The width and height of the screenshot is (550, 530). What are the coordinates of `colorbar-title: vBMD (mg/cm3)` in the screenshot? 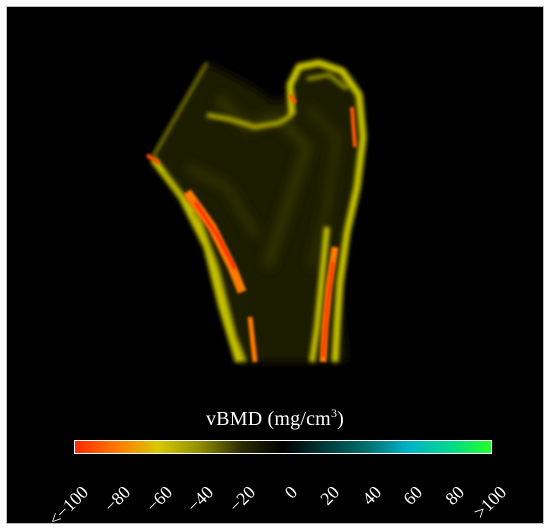 It's located at (275, 418).